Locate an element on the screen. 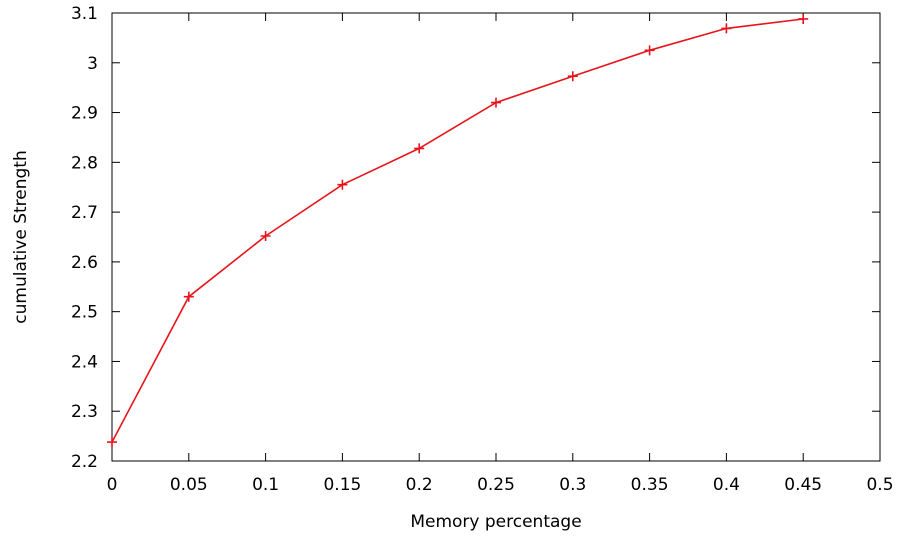  y-tick-label: 2.4 is located at coordinates (84, 362).